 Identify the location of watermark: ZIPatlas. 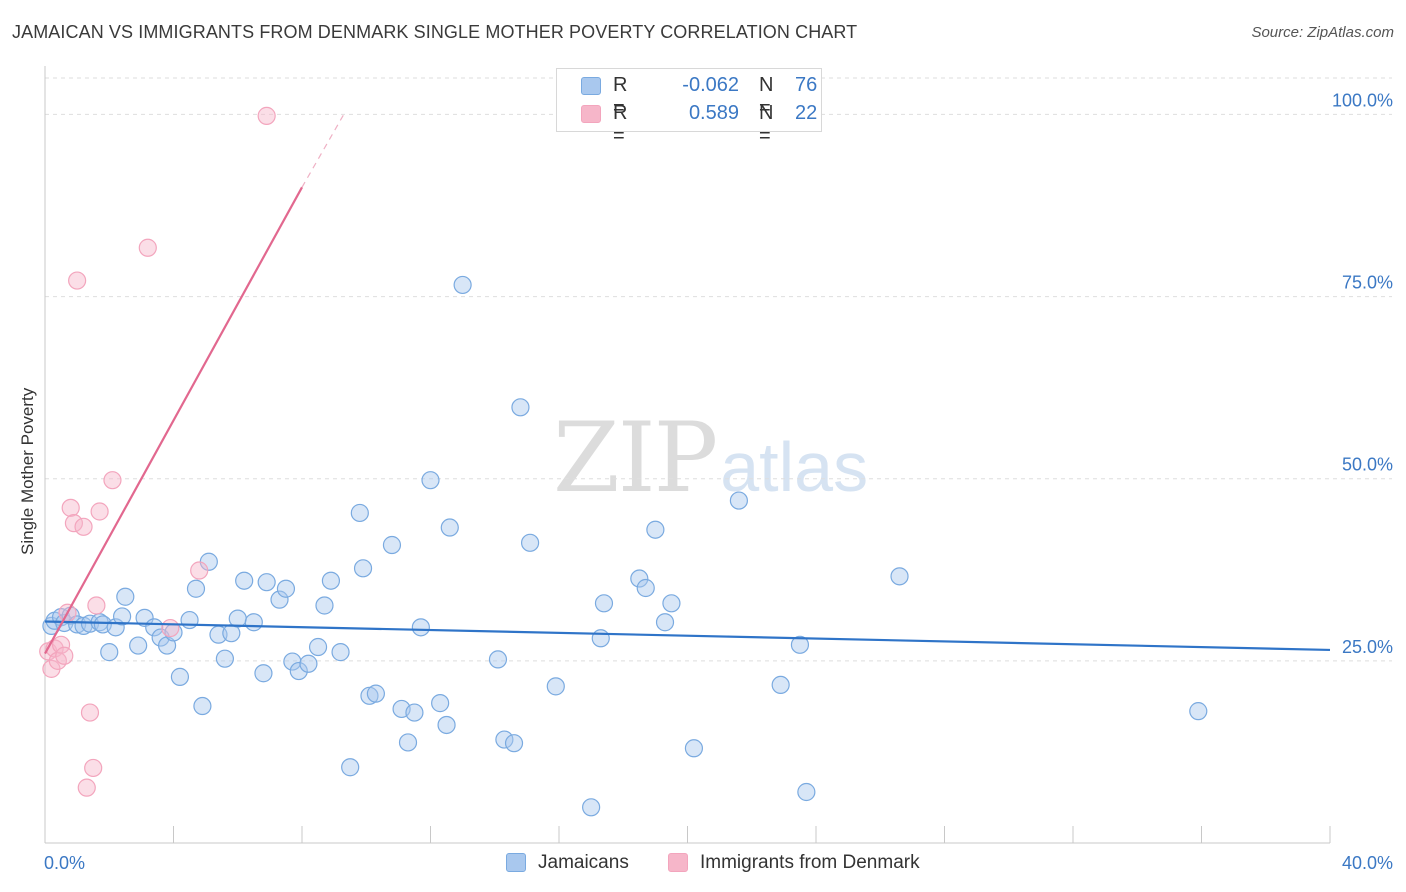
(710, 458).